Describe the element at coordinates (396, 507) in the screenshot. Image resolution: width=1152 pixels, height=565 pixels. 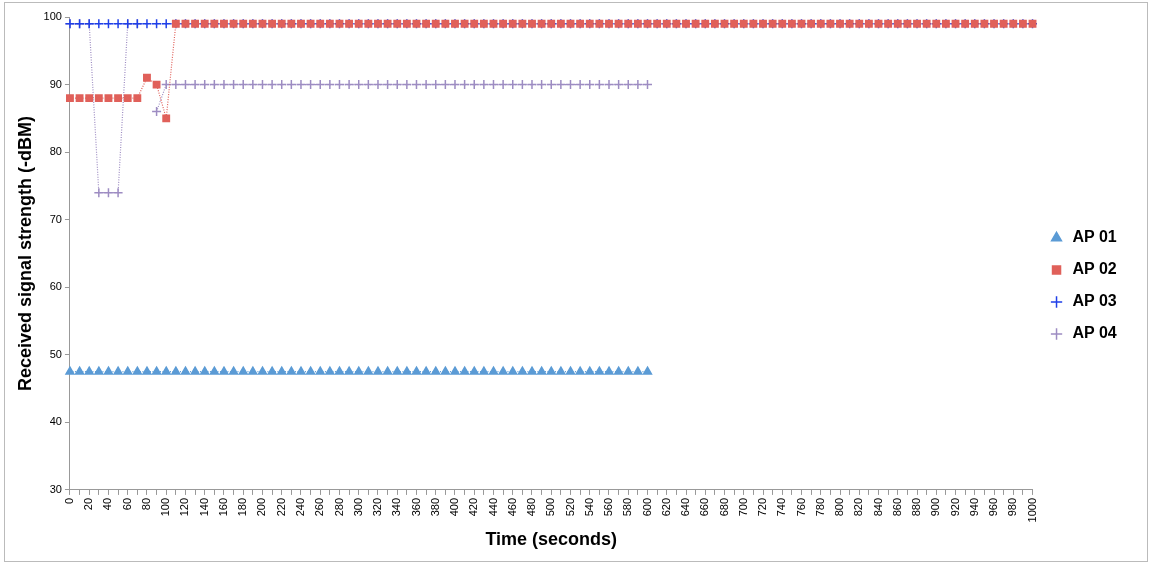
I see `x-tick-label: 340` at that location.